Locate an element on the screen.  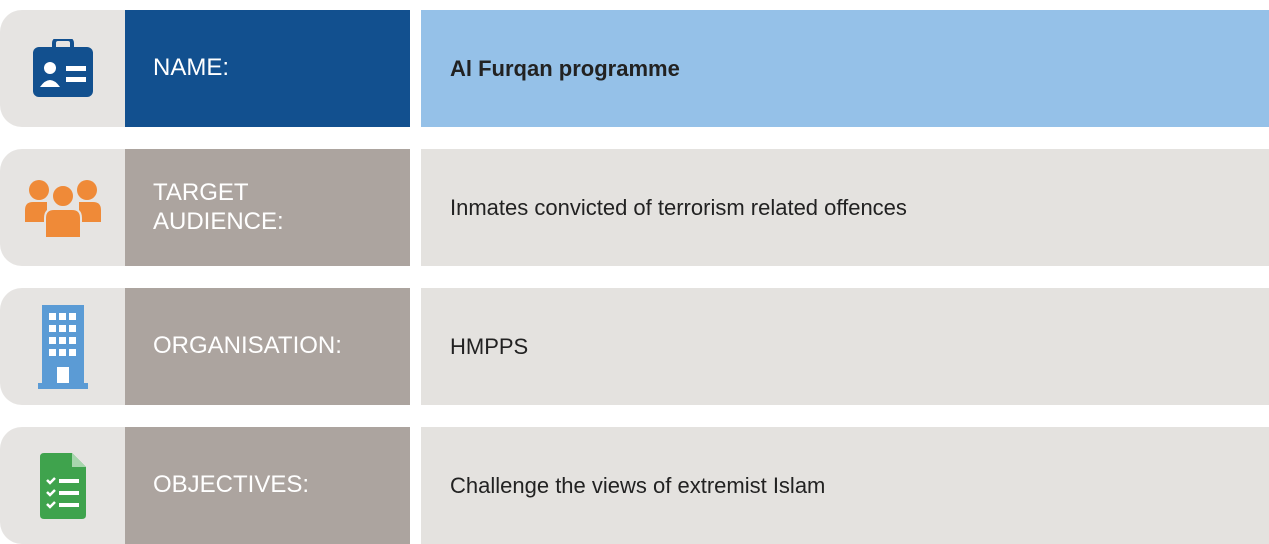
row-value: Challenge the views of extremist Islam is located at coordinates (845, 485).